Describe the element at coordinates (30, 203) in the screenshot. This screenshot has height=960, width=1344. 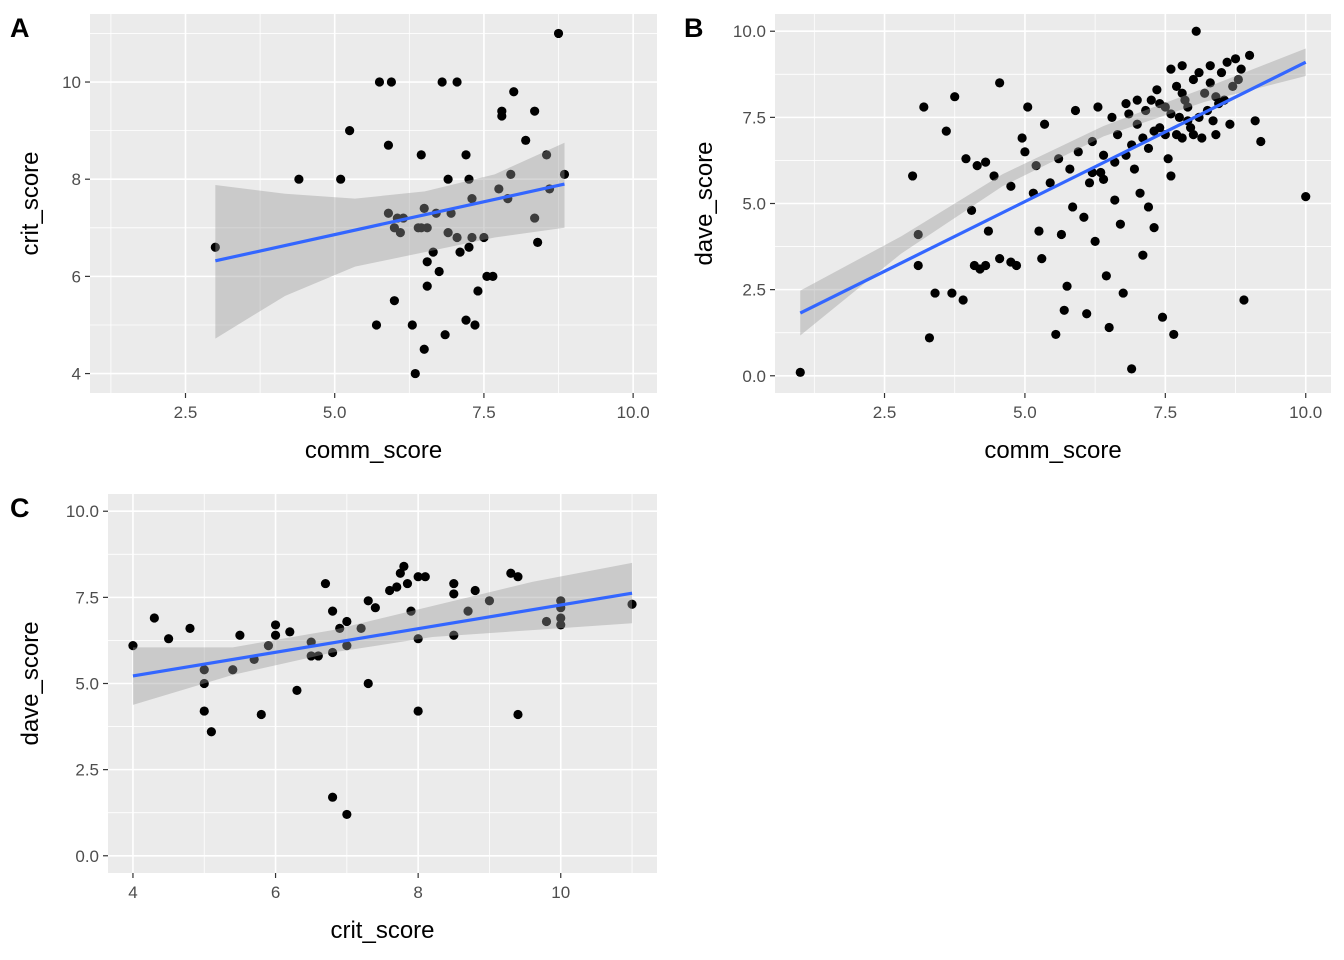
I see `y-axis-title: crit_score` at that location.